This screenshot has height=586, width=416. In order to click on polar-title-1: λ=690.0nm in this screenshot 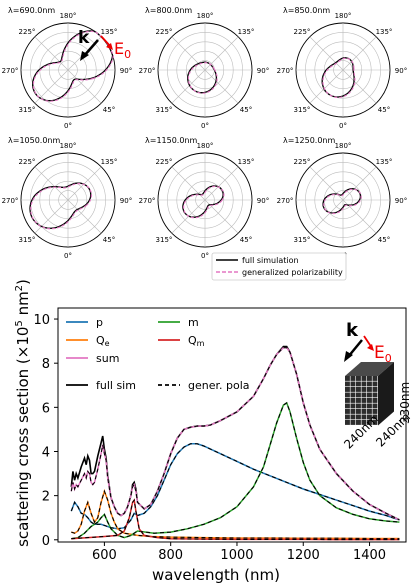, I will do `click(31, 10)`.